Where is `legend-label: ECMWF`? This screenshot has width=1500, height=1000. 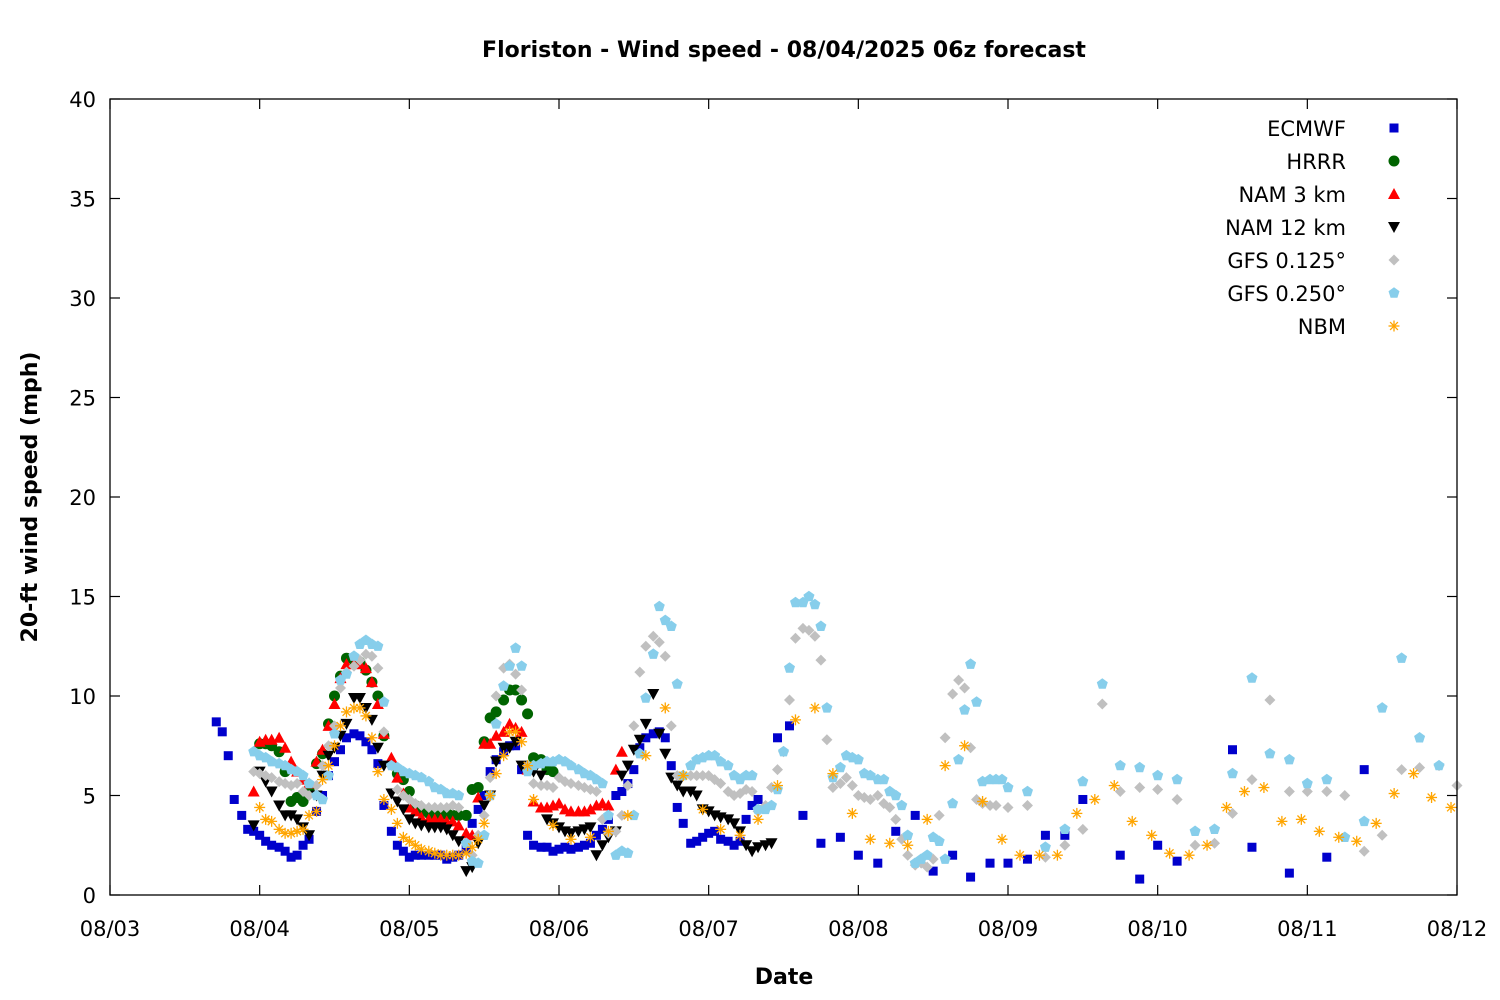 legend-label: ECMWF is located at coordinates (1306, 129).